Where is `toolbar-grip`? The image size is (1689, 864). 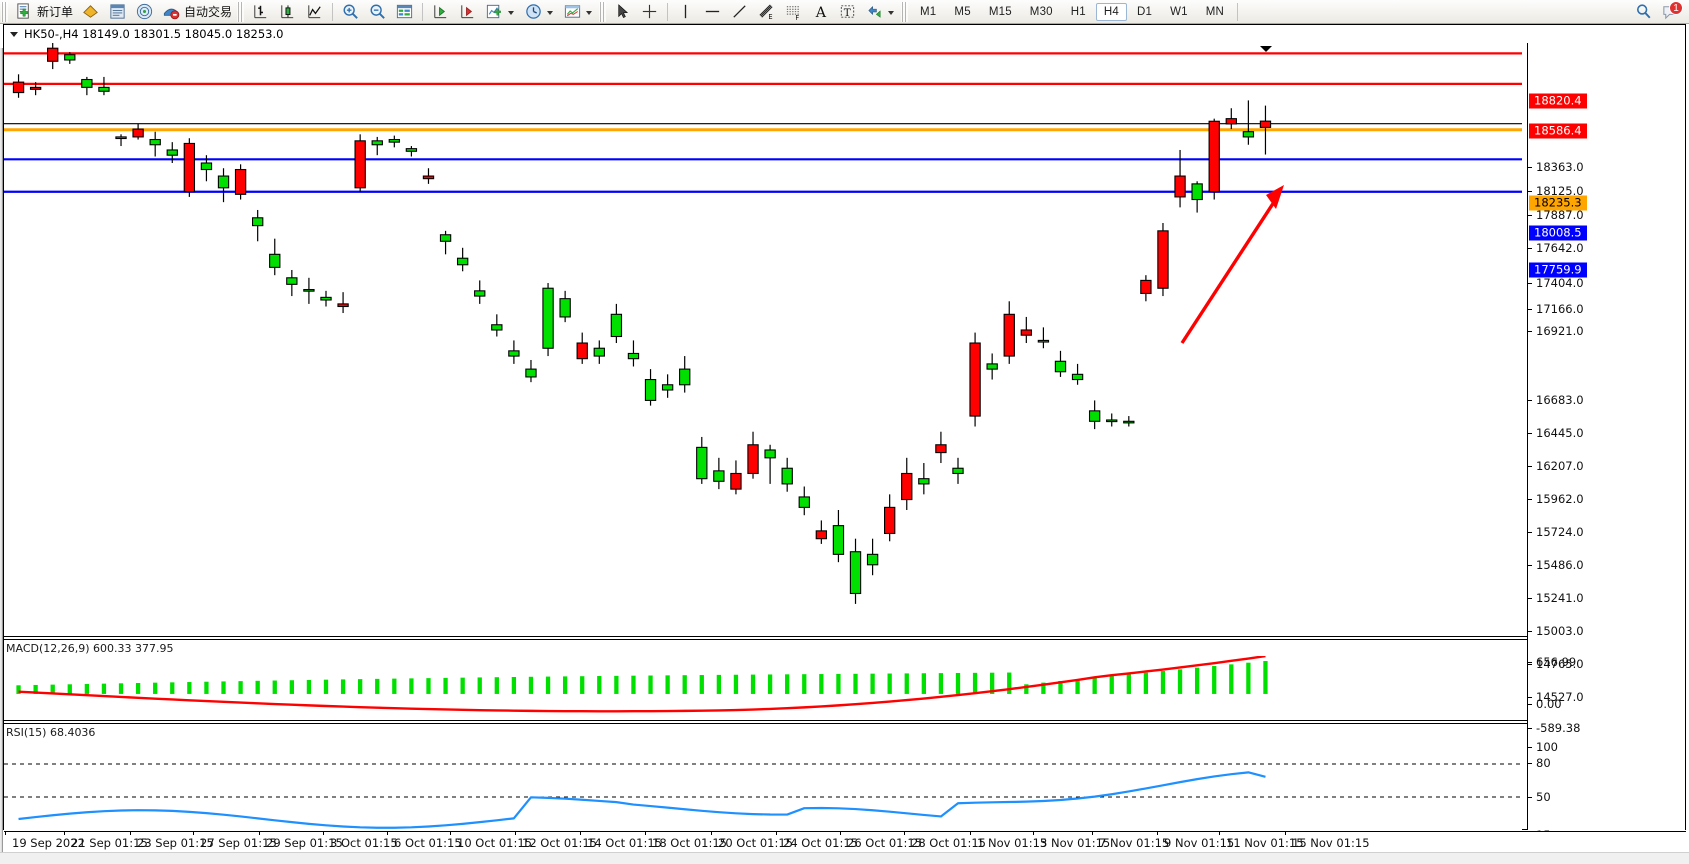
toolbar-grip is located at coordinates (4, 11).